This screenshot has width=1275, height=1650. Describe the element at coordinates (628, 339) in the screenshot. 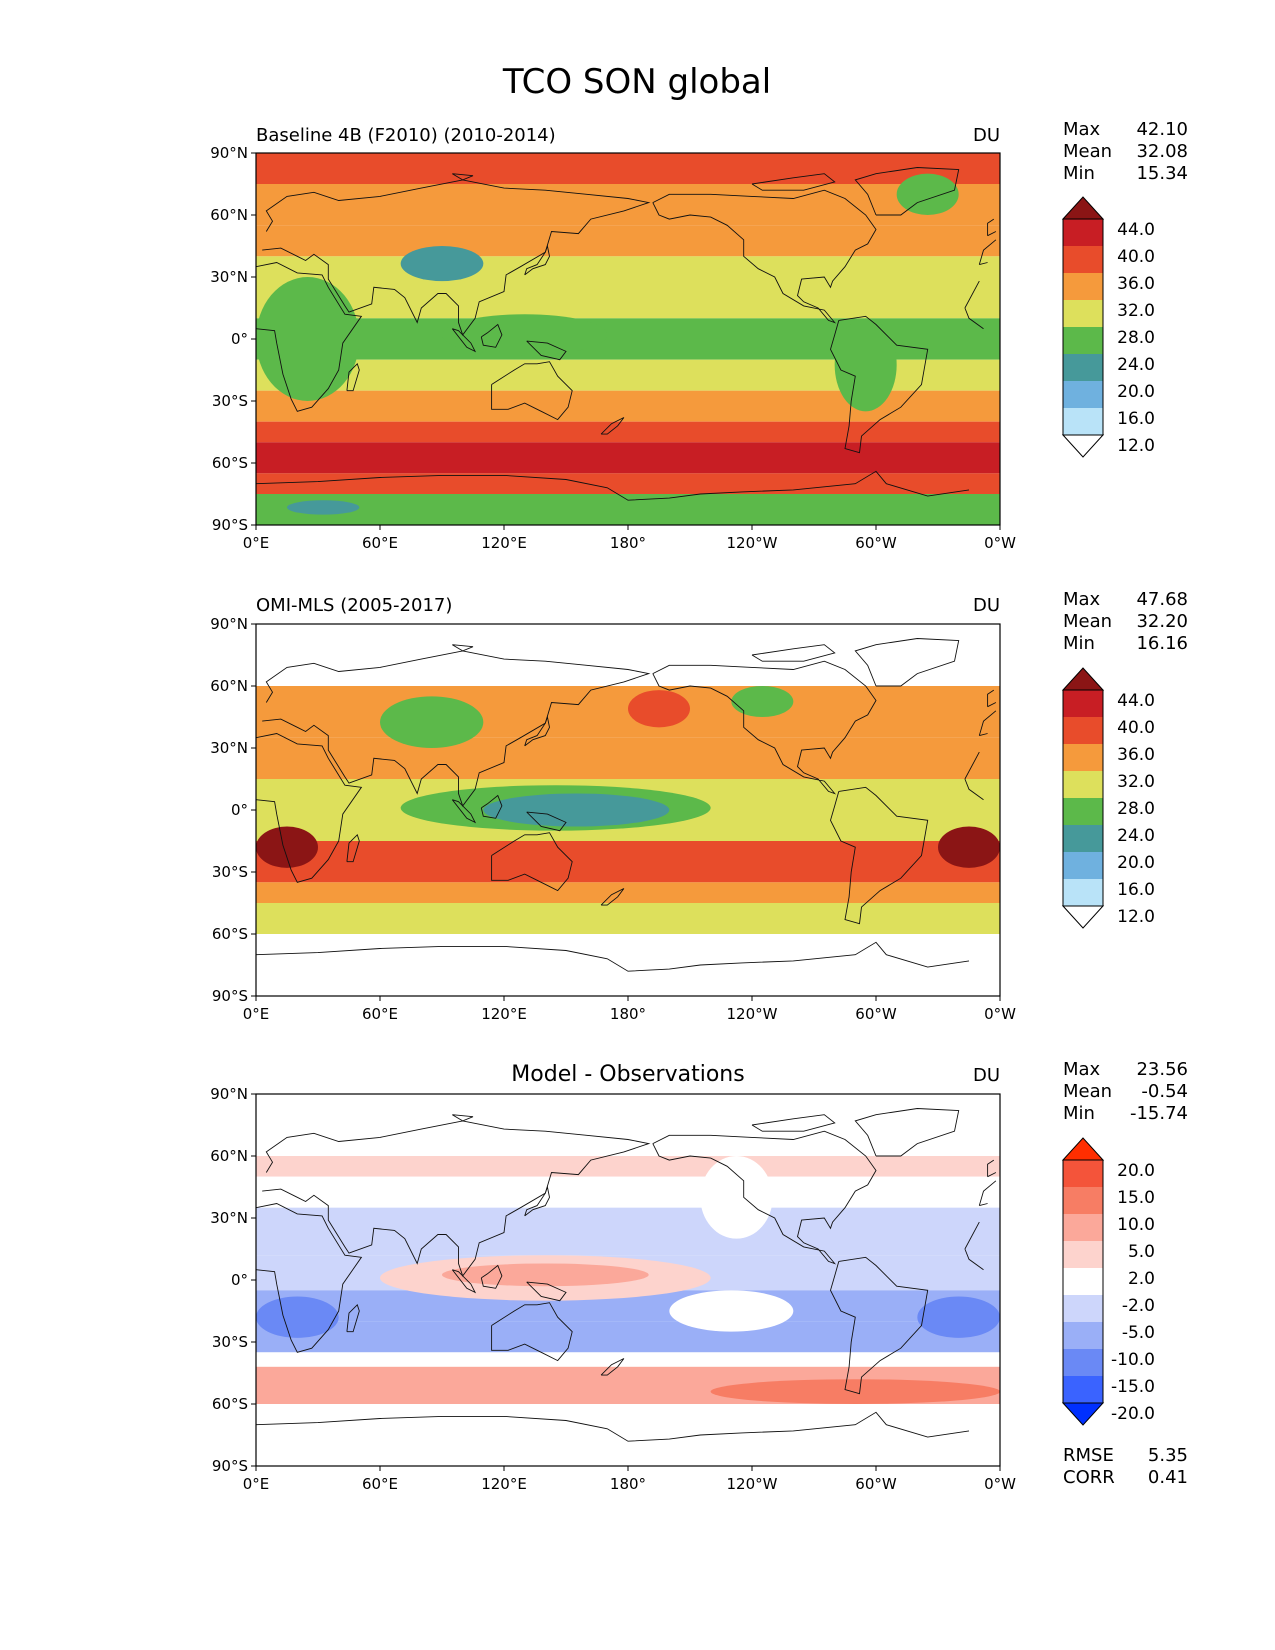

I see `map-field` at that location.